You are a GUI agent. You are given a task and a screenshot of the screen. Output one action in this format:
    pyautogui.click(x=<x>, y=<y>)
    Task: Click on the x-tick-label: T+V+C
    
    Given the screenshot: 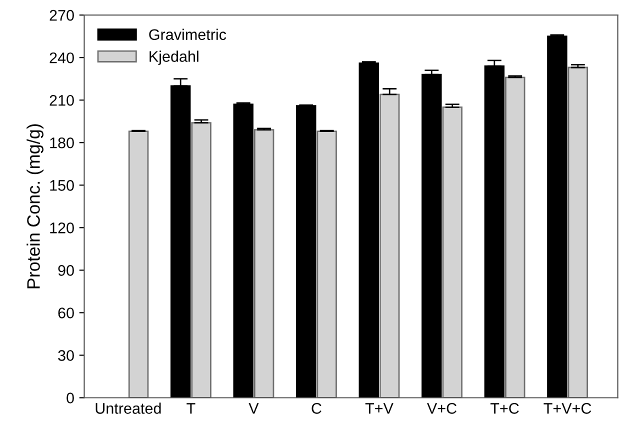 What is the action you would take?
    pyautogui.click(x=568, y=408)
    